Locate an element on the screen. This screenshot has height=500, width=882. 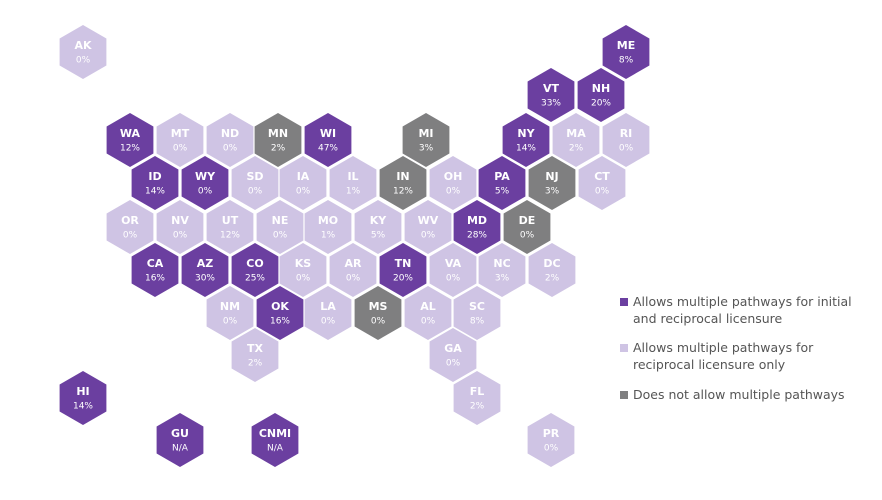
state-tile: VT 33% is located at coordinates (551, 95).